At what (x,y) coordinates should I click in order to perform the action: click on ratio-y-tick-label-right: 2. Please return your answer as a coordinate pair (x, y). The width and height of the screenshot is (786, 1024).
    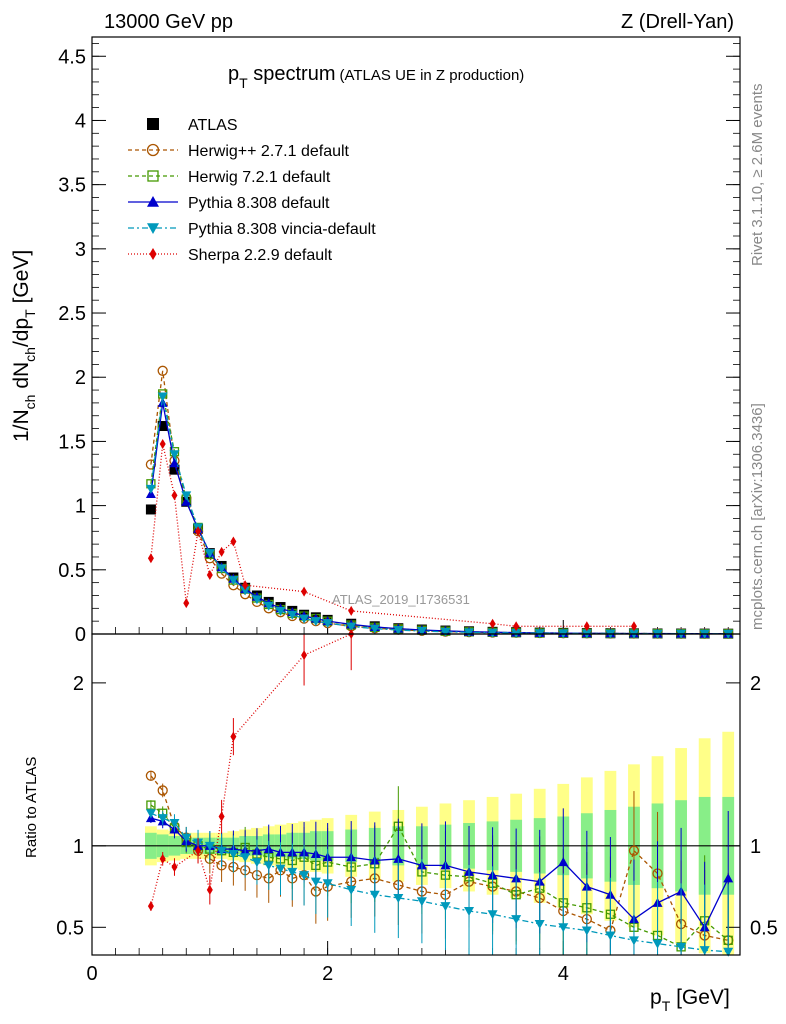
    Looking at the image, I should click on (755, 684).